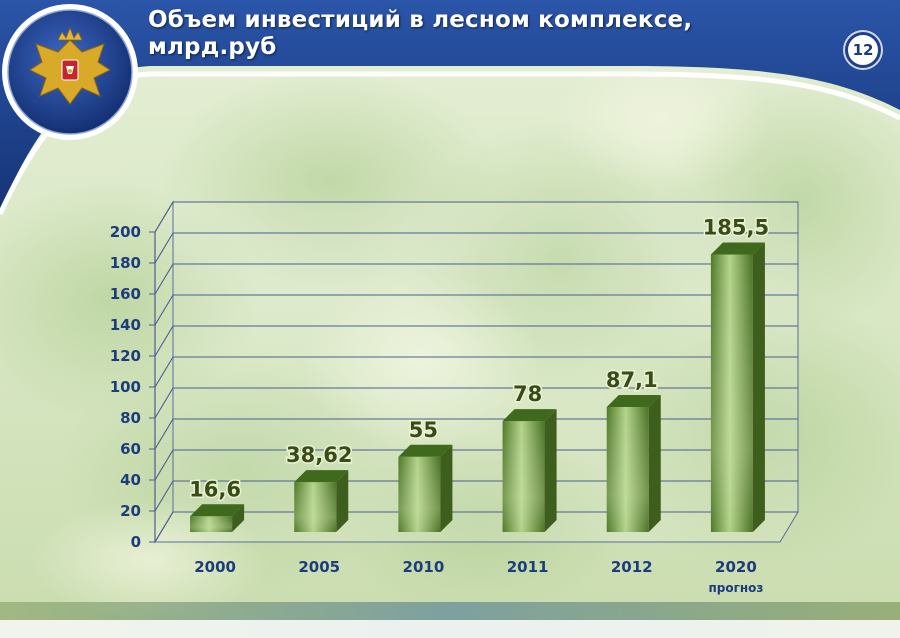 The width and height of the screenshot is (900, 638). What do you see at coordinates (420, 20) in the screenshot?
I see `slide-title-line-1: Объем инвестиций в лесном комплексе,` at bounding box center [420, 20].